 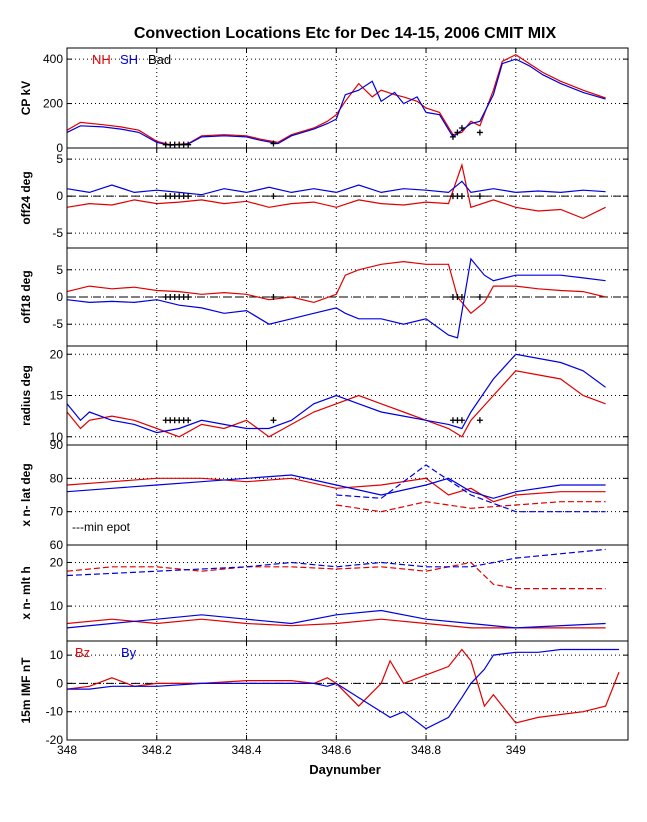 What do you see at coordinates (26, 494) in the screenshot?
I see `y-axis-label: x n- lat deg` at bounding box center [26, 494].